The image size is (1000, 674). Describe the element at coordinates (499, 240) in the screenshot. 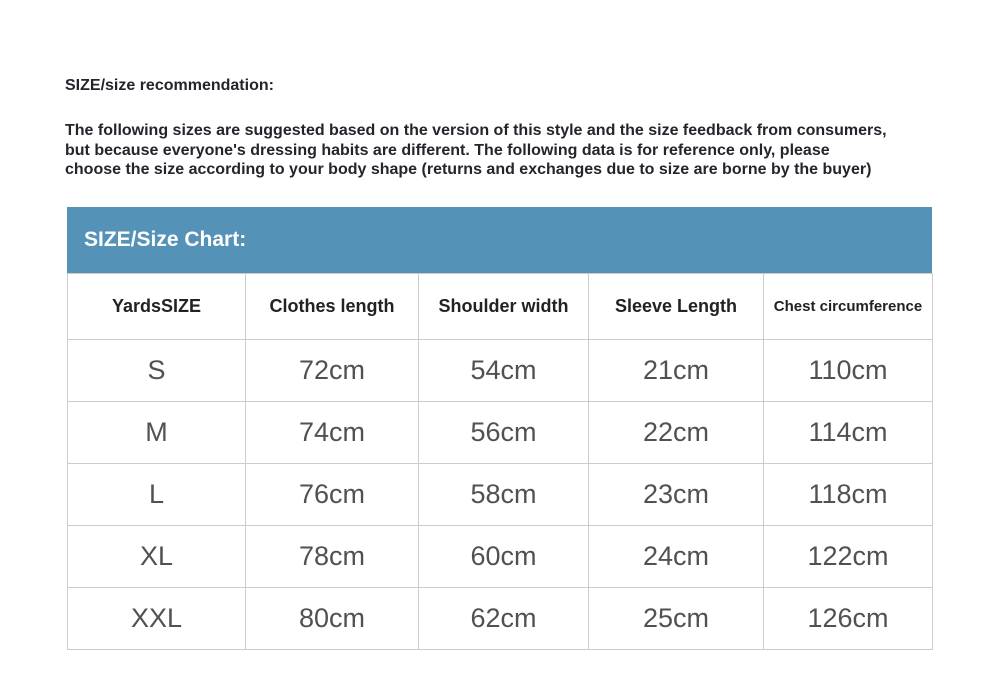

I see `size-chart-title-bar: SIZE/Size Chart:` at that location.